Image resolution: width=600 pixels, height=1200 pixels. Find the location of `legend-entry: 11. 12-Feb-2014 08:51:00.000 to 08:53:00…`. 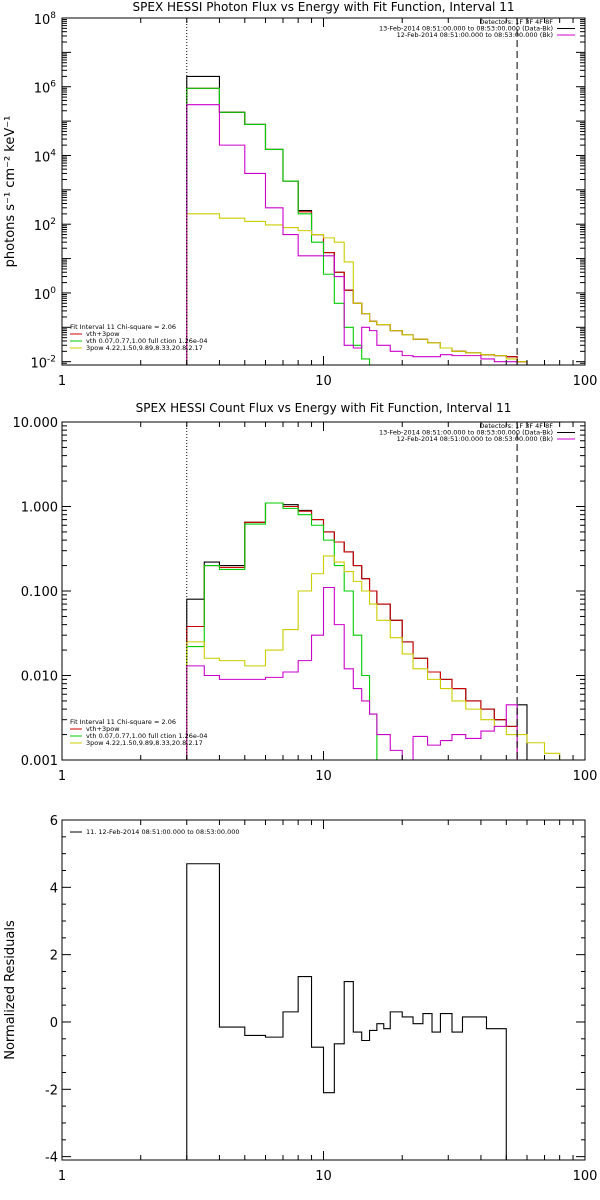

legend-entry: 11. 12-Feb-2014 08:51:00.000 to 08:53:00… is located at coordinates (162, 832).